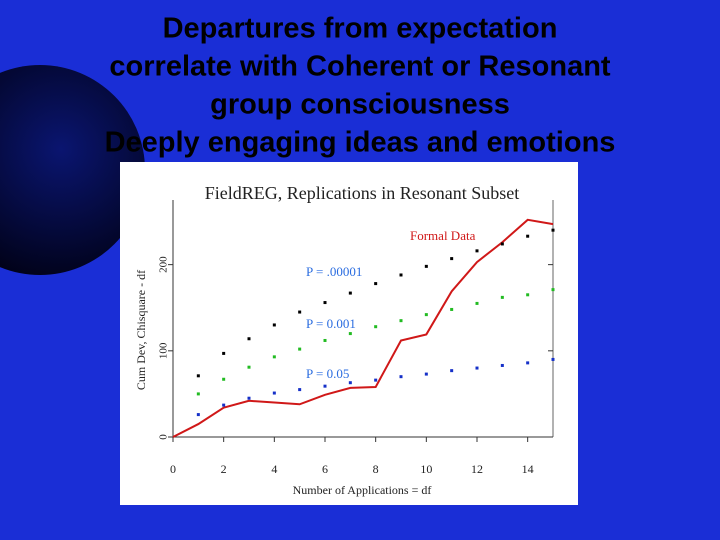  What do you see at coordinates (164, 264) in the screenshot?
I see `y-tick-label: 200` at bounding box center [164, 264].